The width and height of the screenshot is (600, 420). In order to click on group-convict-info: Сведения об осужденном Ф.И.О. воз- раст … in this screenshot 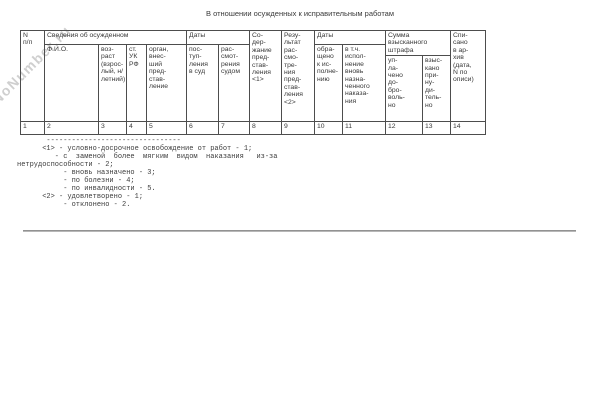, I will do `click(116, 76)`.